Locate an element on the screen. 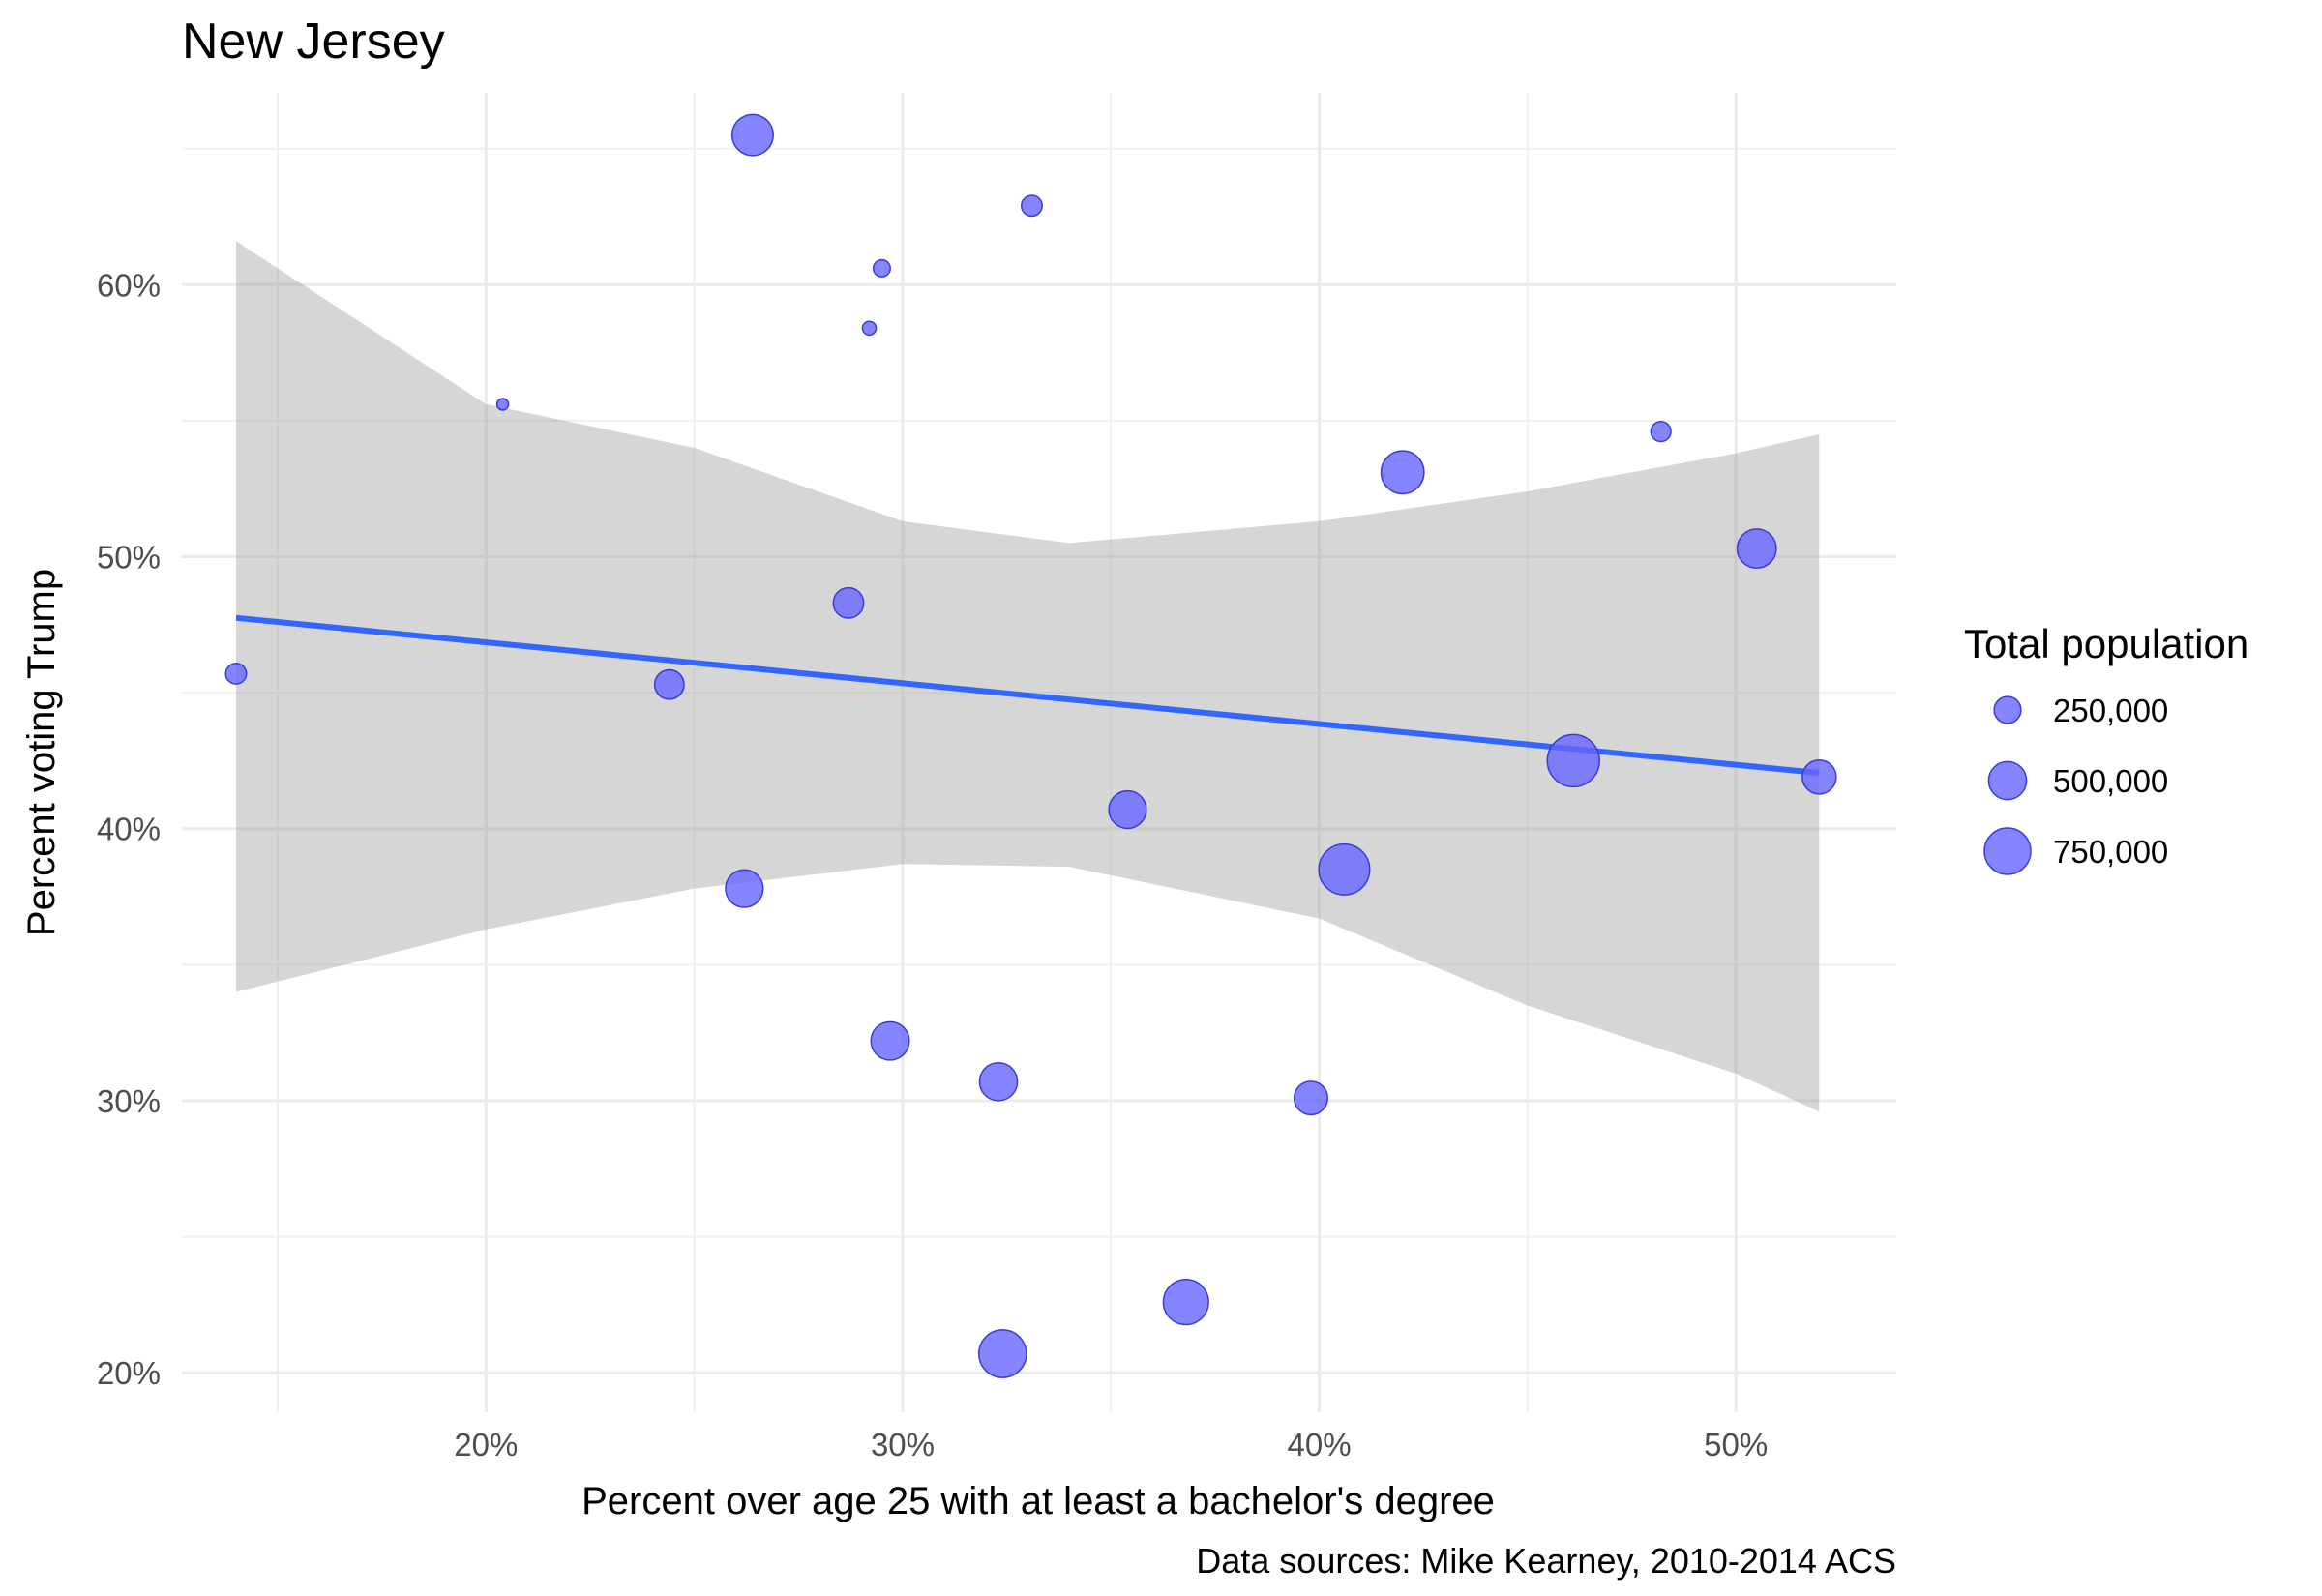  y-tick-label: 20% is located at coordinates (129, 1373).